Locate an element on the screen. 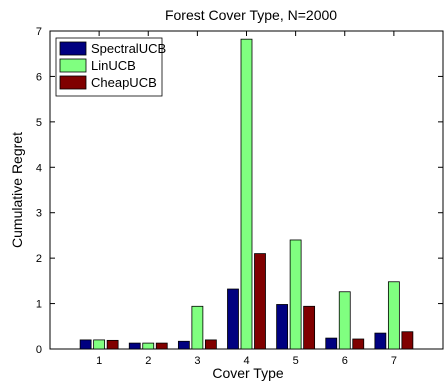  y-tick-label: 3 is located at coordinates (39, 214).